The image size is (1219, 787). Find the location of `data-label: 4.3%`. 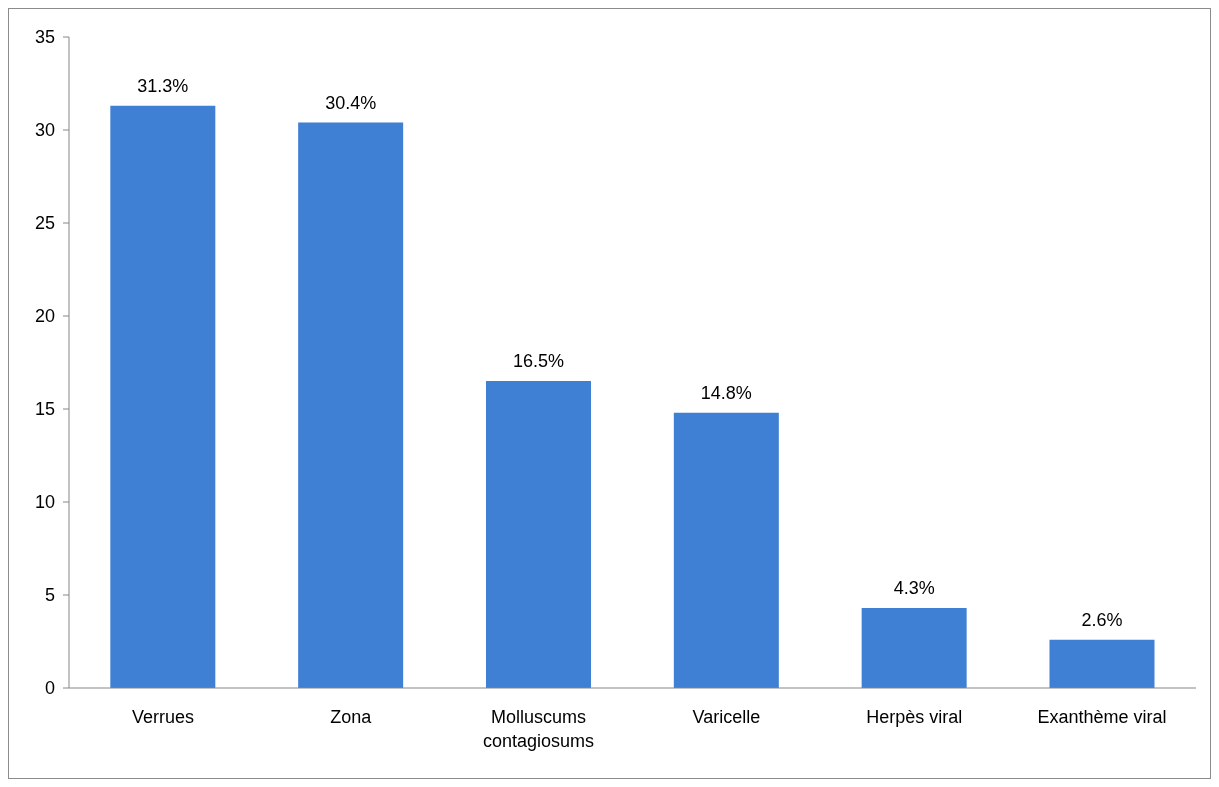

data-label: 4.3% is located at coordinates (914, 588).